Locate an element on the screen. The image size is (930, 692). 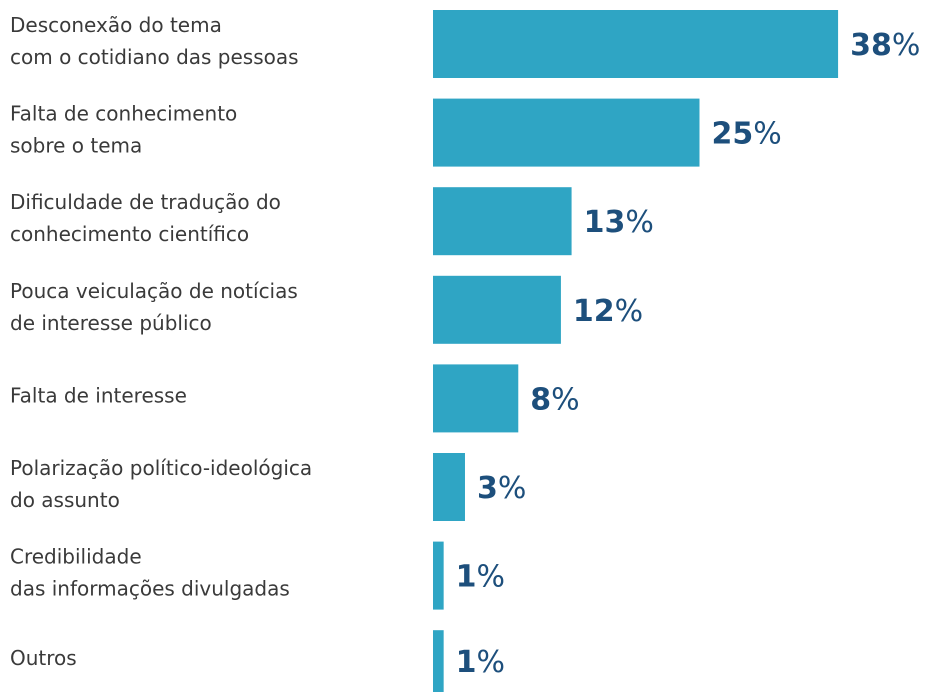
value-number: 13 is located at coordinates (605, 222).